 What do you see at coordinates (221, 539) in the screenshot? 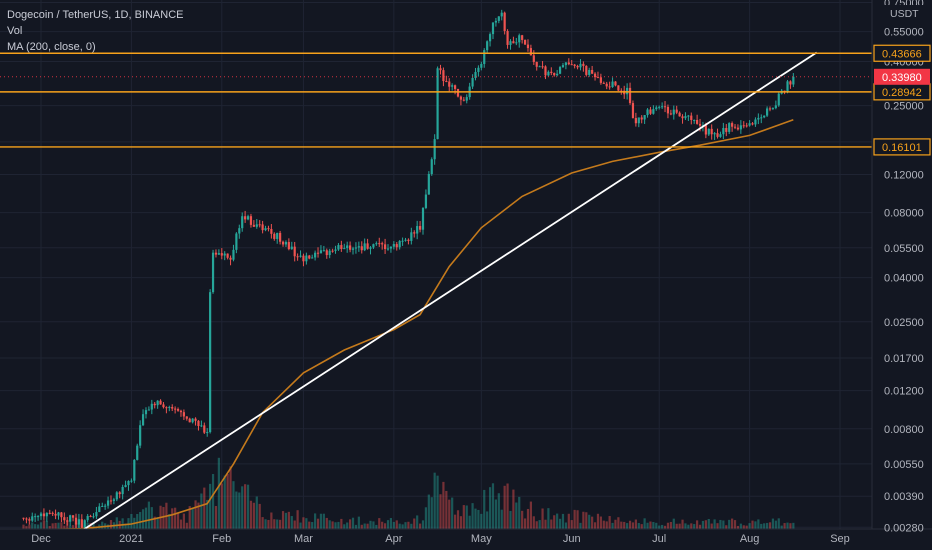
I see `x-tick-label: Feb` at bounding box center [221, 539].